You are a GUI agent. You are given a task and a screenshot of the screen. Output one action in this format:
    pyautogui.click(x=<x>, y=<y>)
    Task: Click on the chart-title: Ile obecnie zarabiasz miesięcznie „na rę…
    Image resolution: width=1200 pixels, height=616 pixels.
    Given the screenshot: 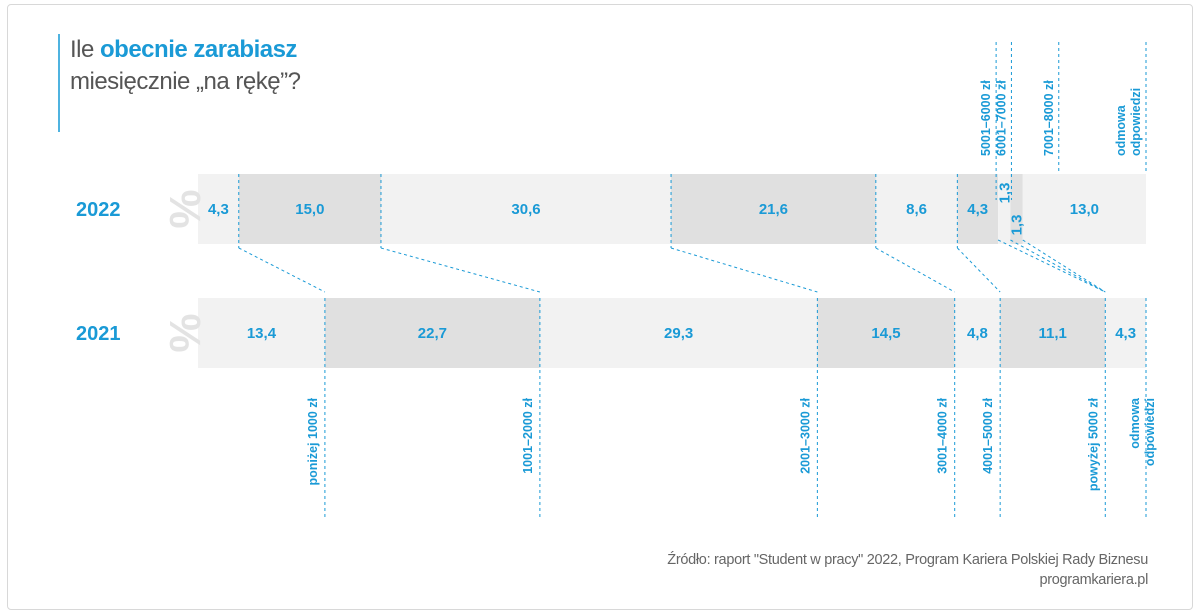 What is the action you would take?
    pyautogui.click(x=185, y=66)
    